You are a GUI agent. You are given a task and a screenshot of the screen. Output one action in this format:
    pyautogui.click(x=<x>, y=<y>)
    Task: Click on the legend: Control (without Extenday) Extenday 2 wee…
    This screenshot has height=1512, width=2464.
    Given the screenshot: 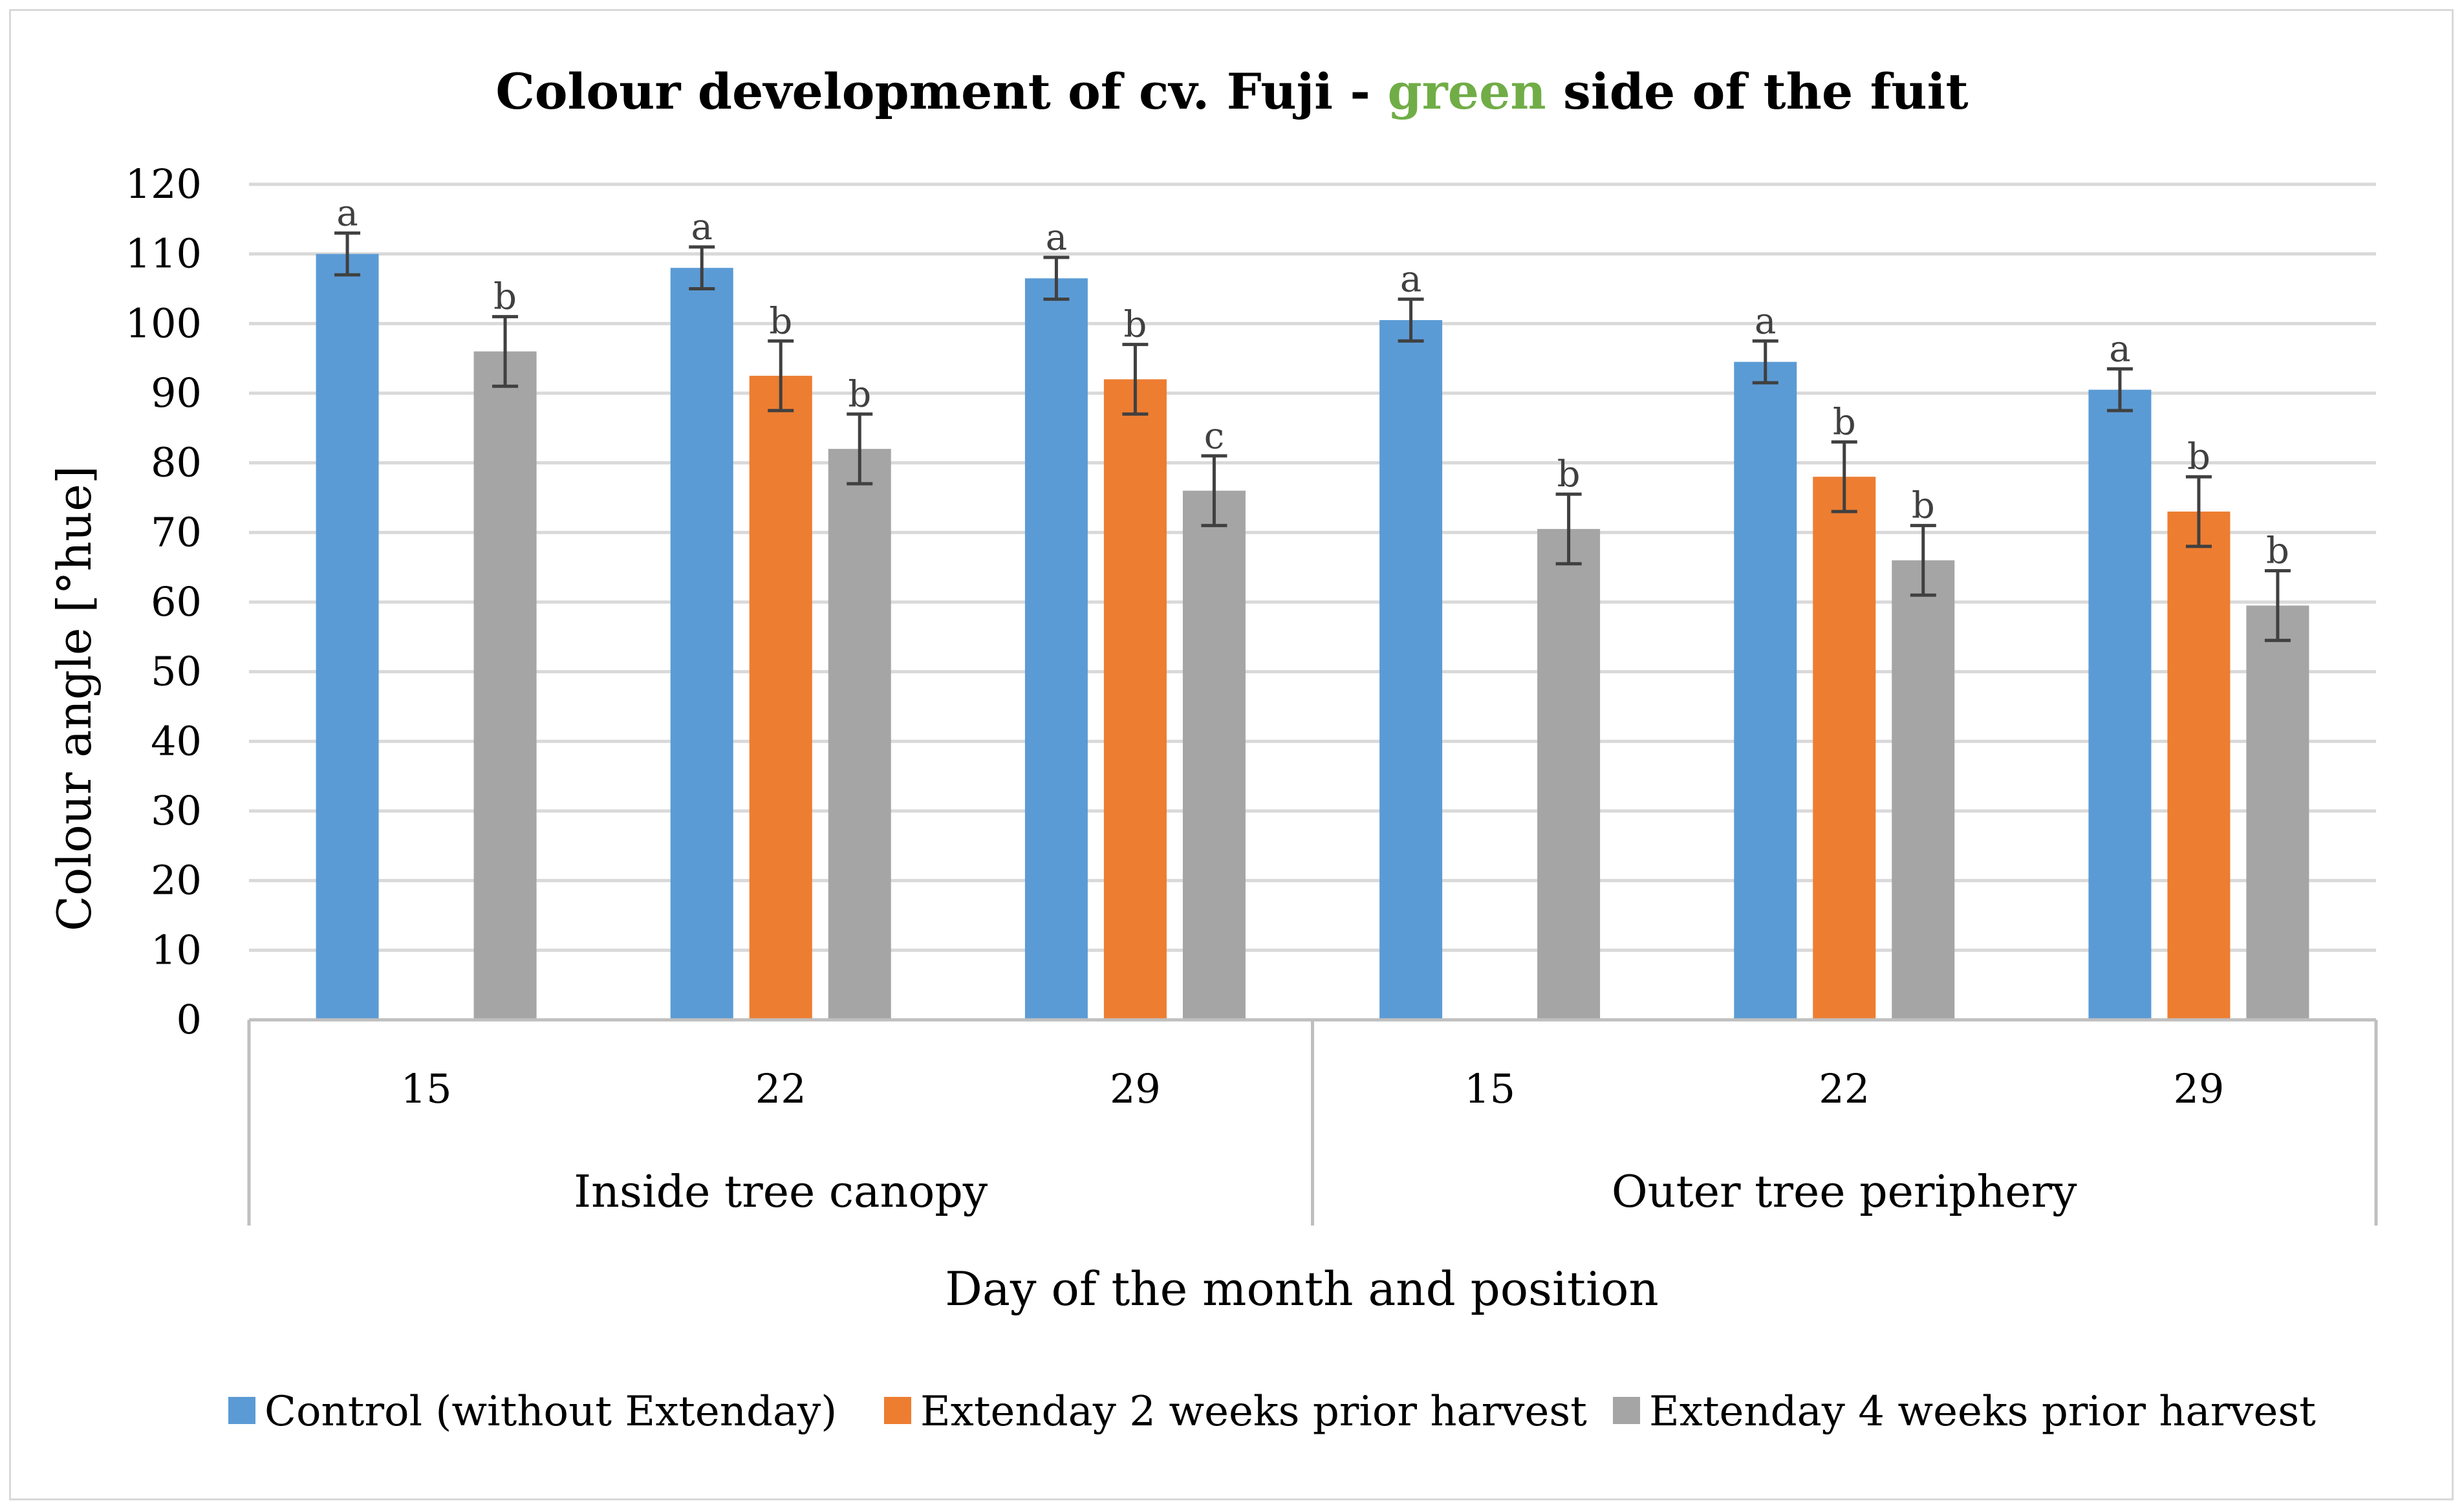 What is the action you would take?
    pyautogui.click(x=1272, y=1412)
    